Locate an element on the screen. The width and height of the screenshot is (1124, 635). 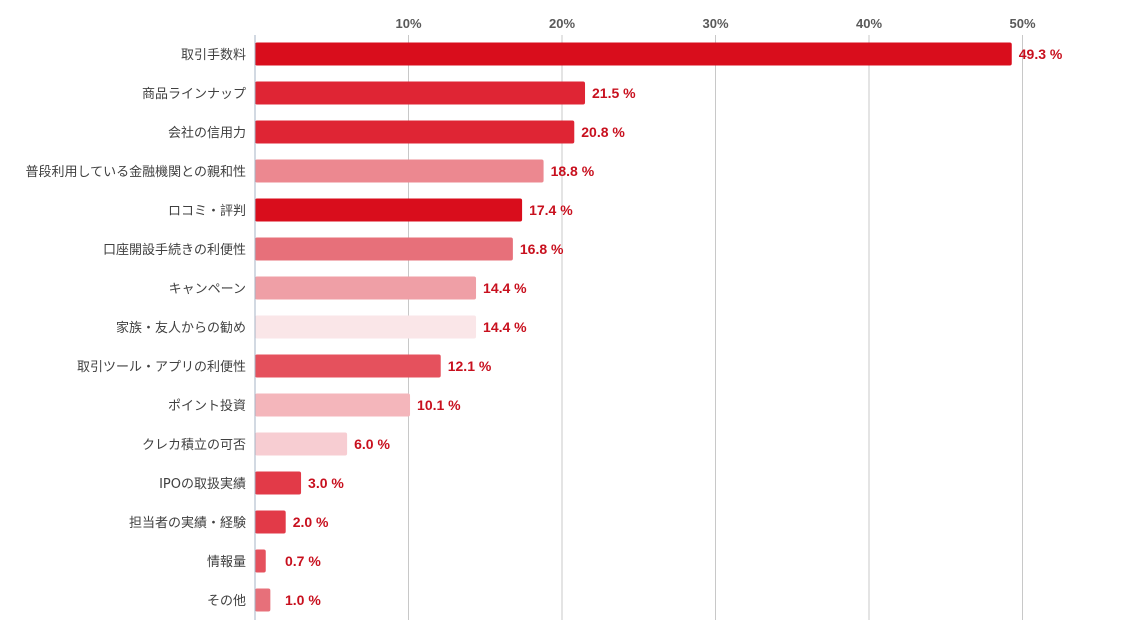
x-tick-label: 20% is located at coordinates (562, 23).